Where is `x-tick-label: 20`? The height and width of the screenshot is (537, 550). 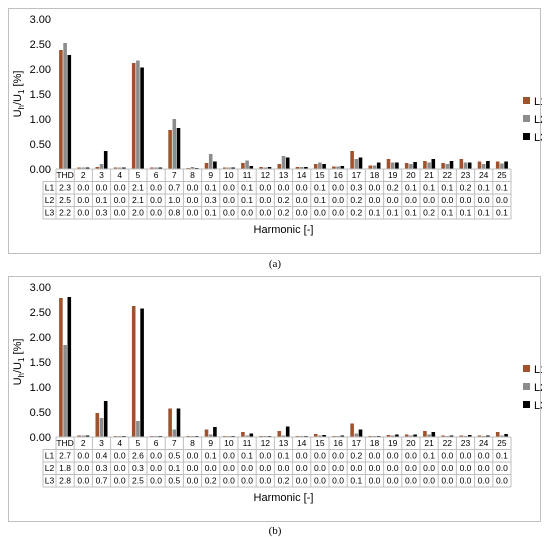 x-tick-label: 20 is located at coordinates (411, 175).